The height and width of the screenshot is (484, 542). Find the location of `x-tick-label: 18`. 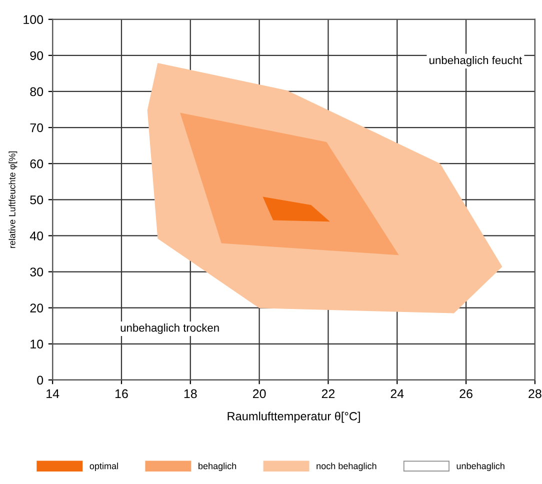

x-tick-label: 18 is located at coordinates (190, 393).